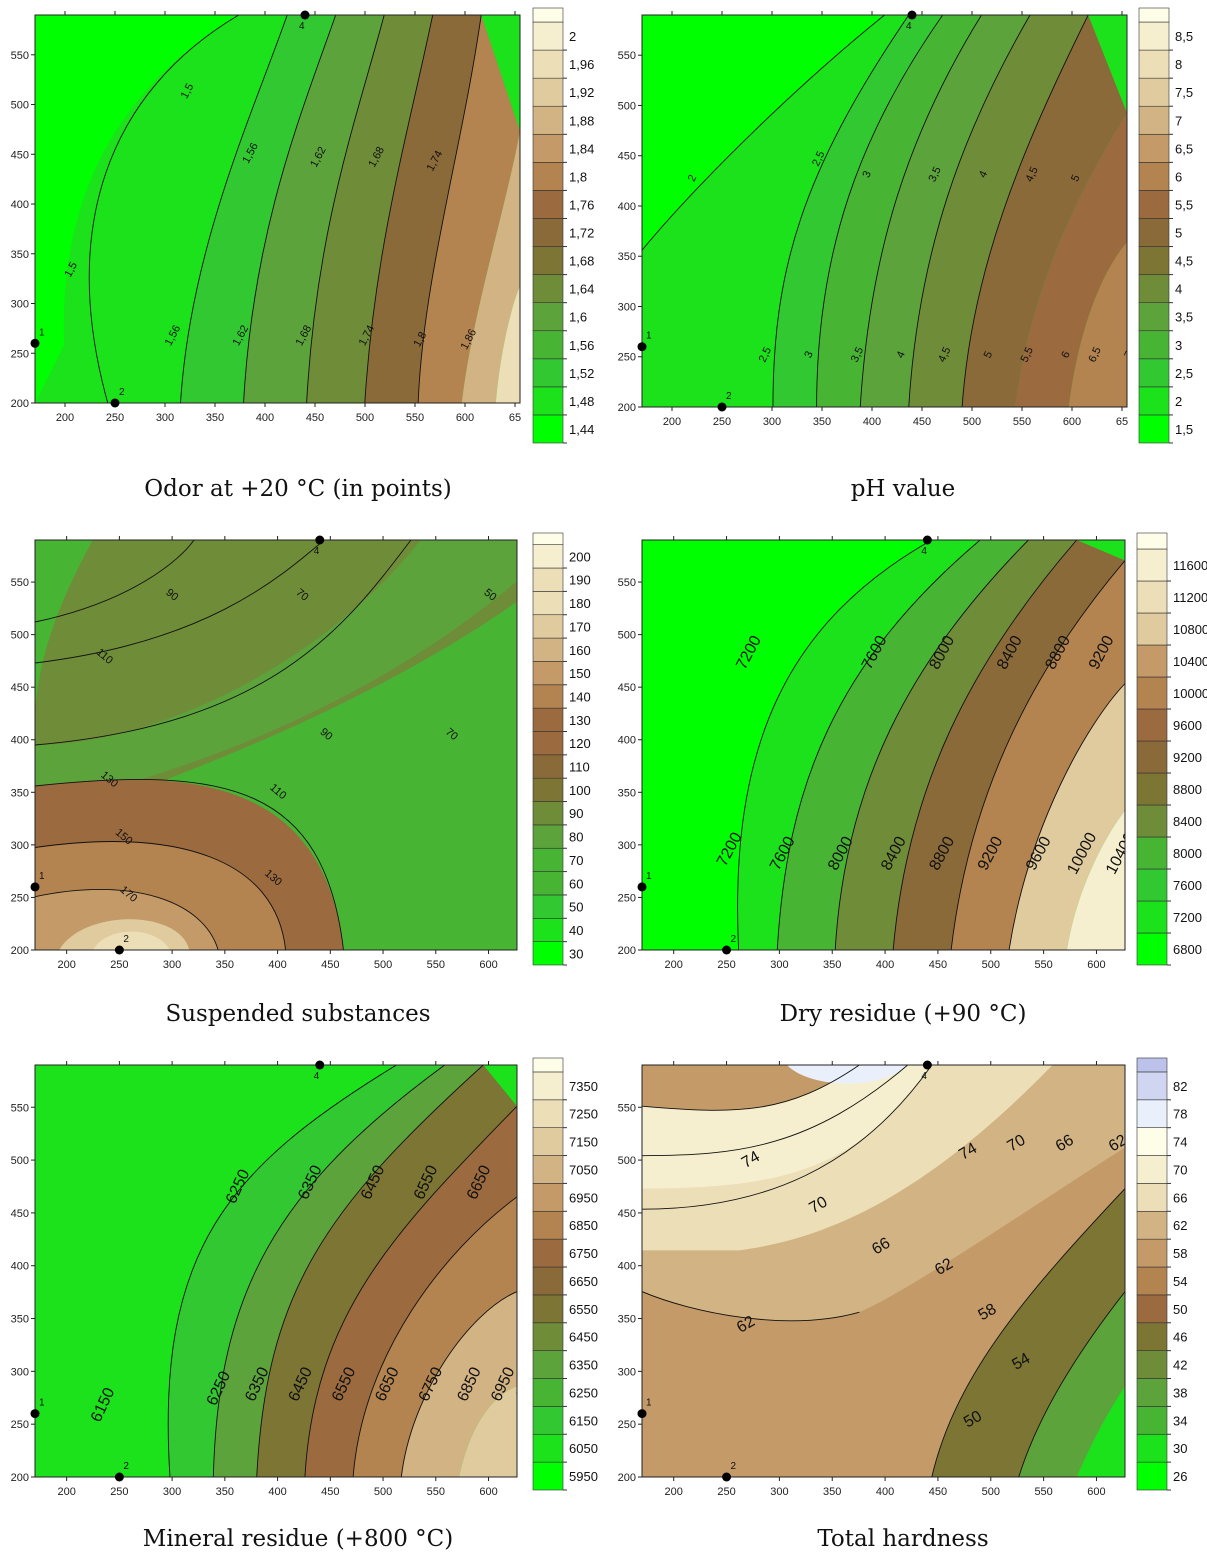 Image resolution: width=1207 pixels, height=1555 pixels. I want to click on y-tick-label: 300, so click(627, 846).